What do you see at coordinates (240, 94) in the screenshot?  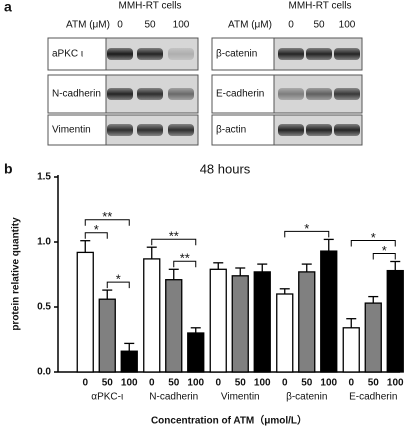 I see `row-label: E-cadherin` at bounding box center [240, 94].